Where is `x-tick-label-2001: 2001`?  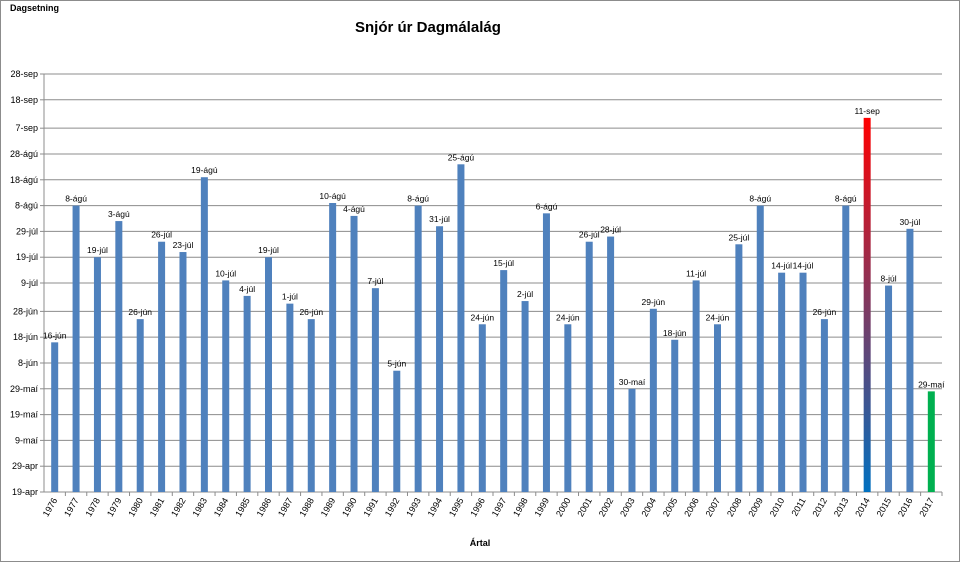 x-tick-label-2001: 2001 is located at coordinates (584, 507).